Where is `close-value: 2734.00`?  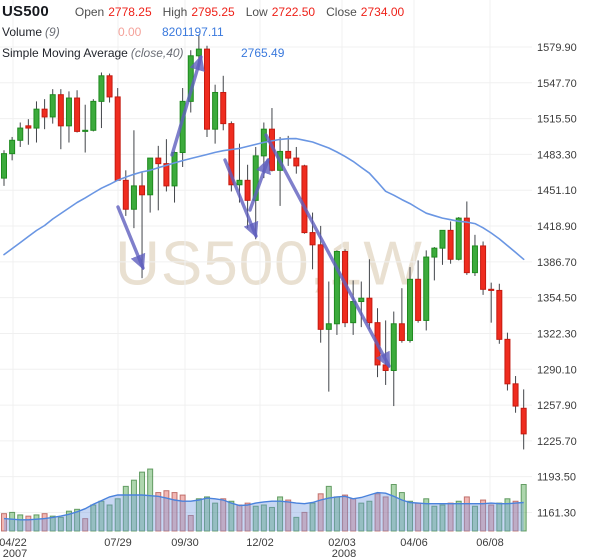
close-value: 2734.00 is located at coordinates (382, 12).